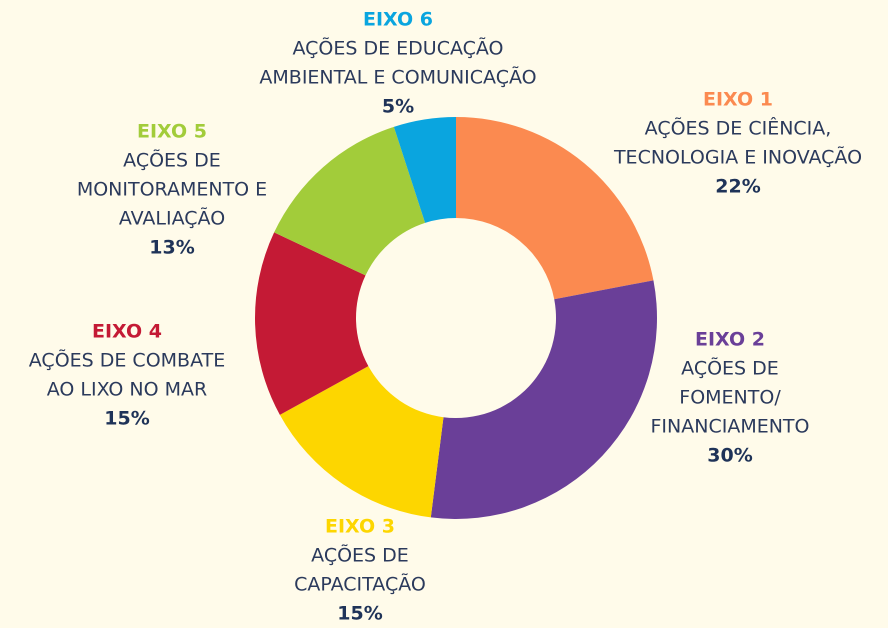 The image size is (888, 628). Describe the element at coordinates (730, 398) in the screenshot. I see `category-description: FOMENTO/` at that location.